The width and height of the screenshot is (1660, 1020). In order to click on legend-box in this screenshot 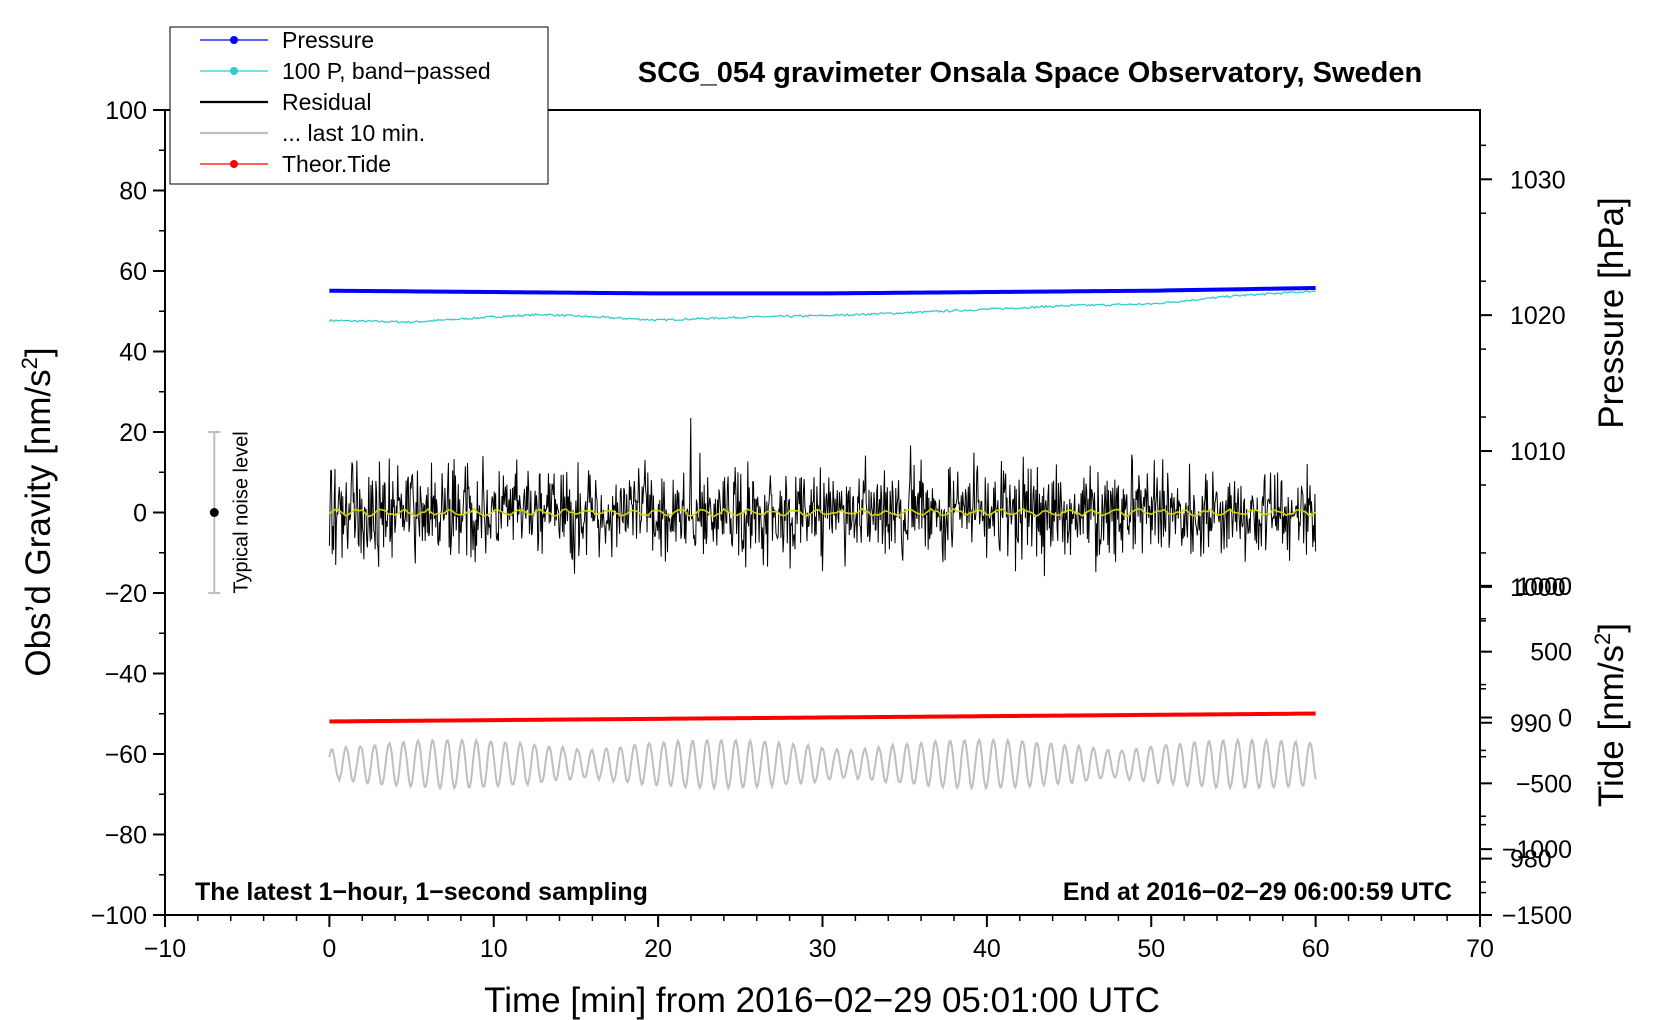, I will do `click(359, 105)`.